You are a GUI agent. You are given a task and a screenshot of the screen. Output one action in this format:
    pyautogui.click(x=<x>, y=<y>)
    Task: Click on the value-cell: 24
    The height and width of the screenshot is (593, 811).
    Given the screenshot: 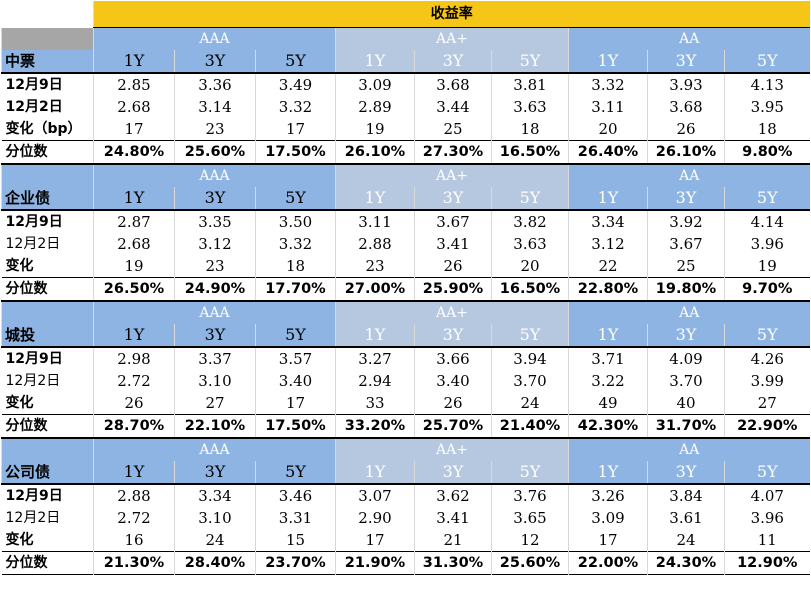 What is the action you would take?
    pyautogui.click(x=530, y=403)
    